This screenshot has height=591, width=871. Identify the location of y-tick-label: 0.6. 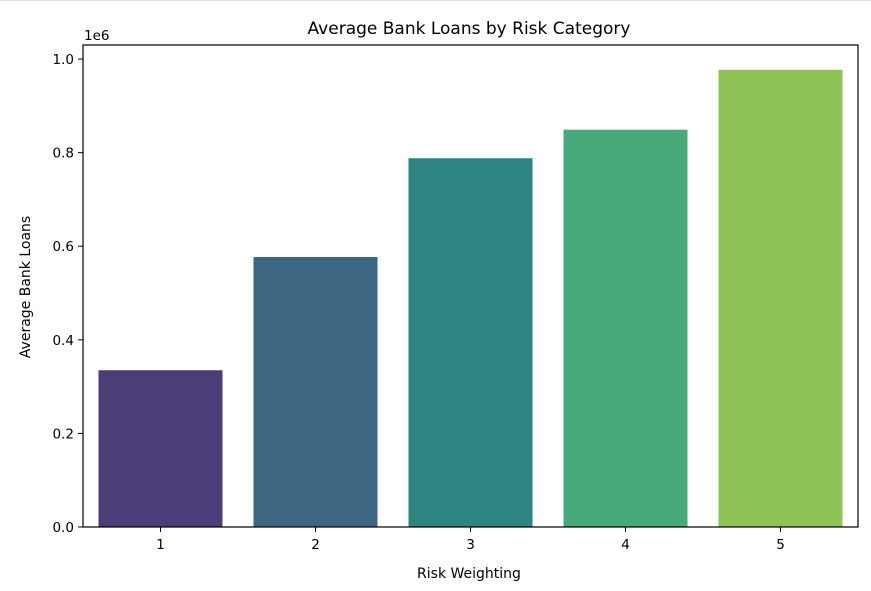
(63, 247).